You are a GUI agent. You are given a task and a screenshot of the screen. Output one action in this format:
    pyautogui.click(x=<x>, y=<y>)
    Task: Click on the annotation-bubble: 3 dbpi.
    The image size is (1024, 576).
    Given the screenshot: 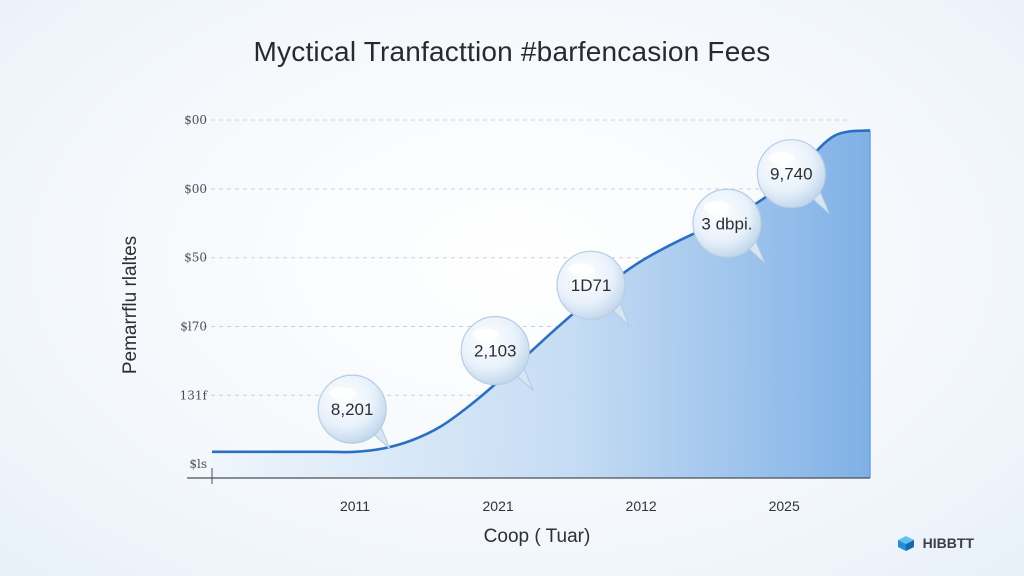 What is the action you would take?
    pyautogui.click(x=729, y=226)
    